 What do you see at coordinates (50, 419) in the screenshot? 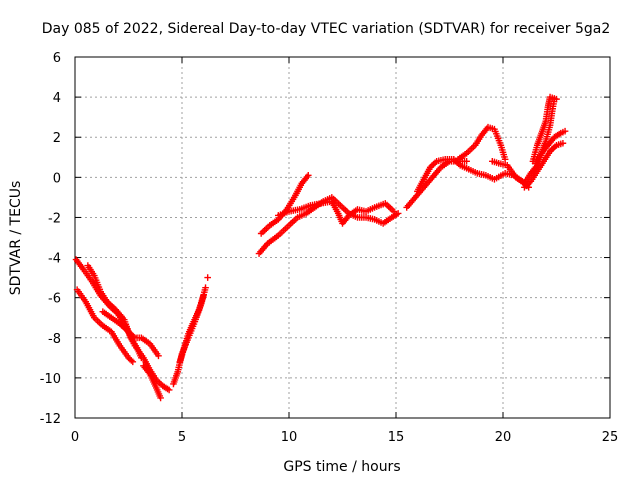
I see `y-tick-label: -12` at bounding box center [50, 419].